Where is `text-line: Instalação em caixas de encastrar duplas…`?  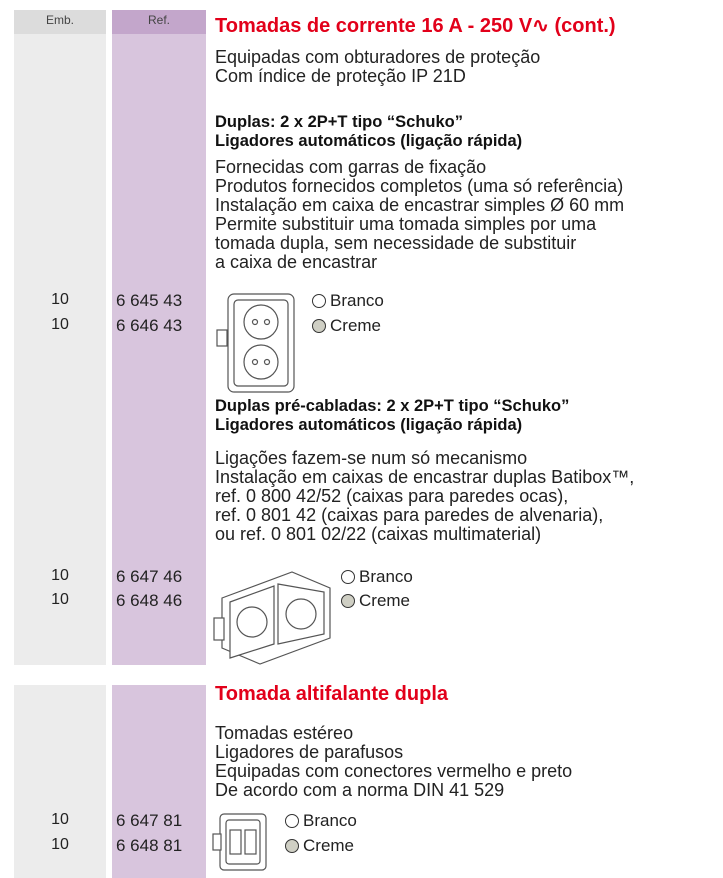 text-line: Instalação em caixas de encastrar duplas… is located at coordinates (425, 477).